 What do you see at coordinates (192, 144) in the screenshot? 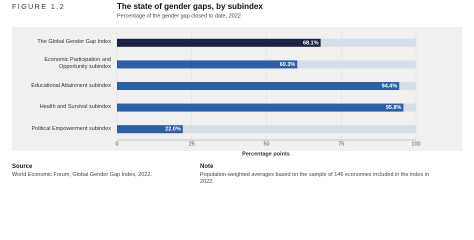
I see `x-tick-label: 25` at bounding box center [192, 144].